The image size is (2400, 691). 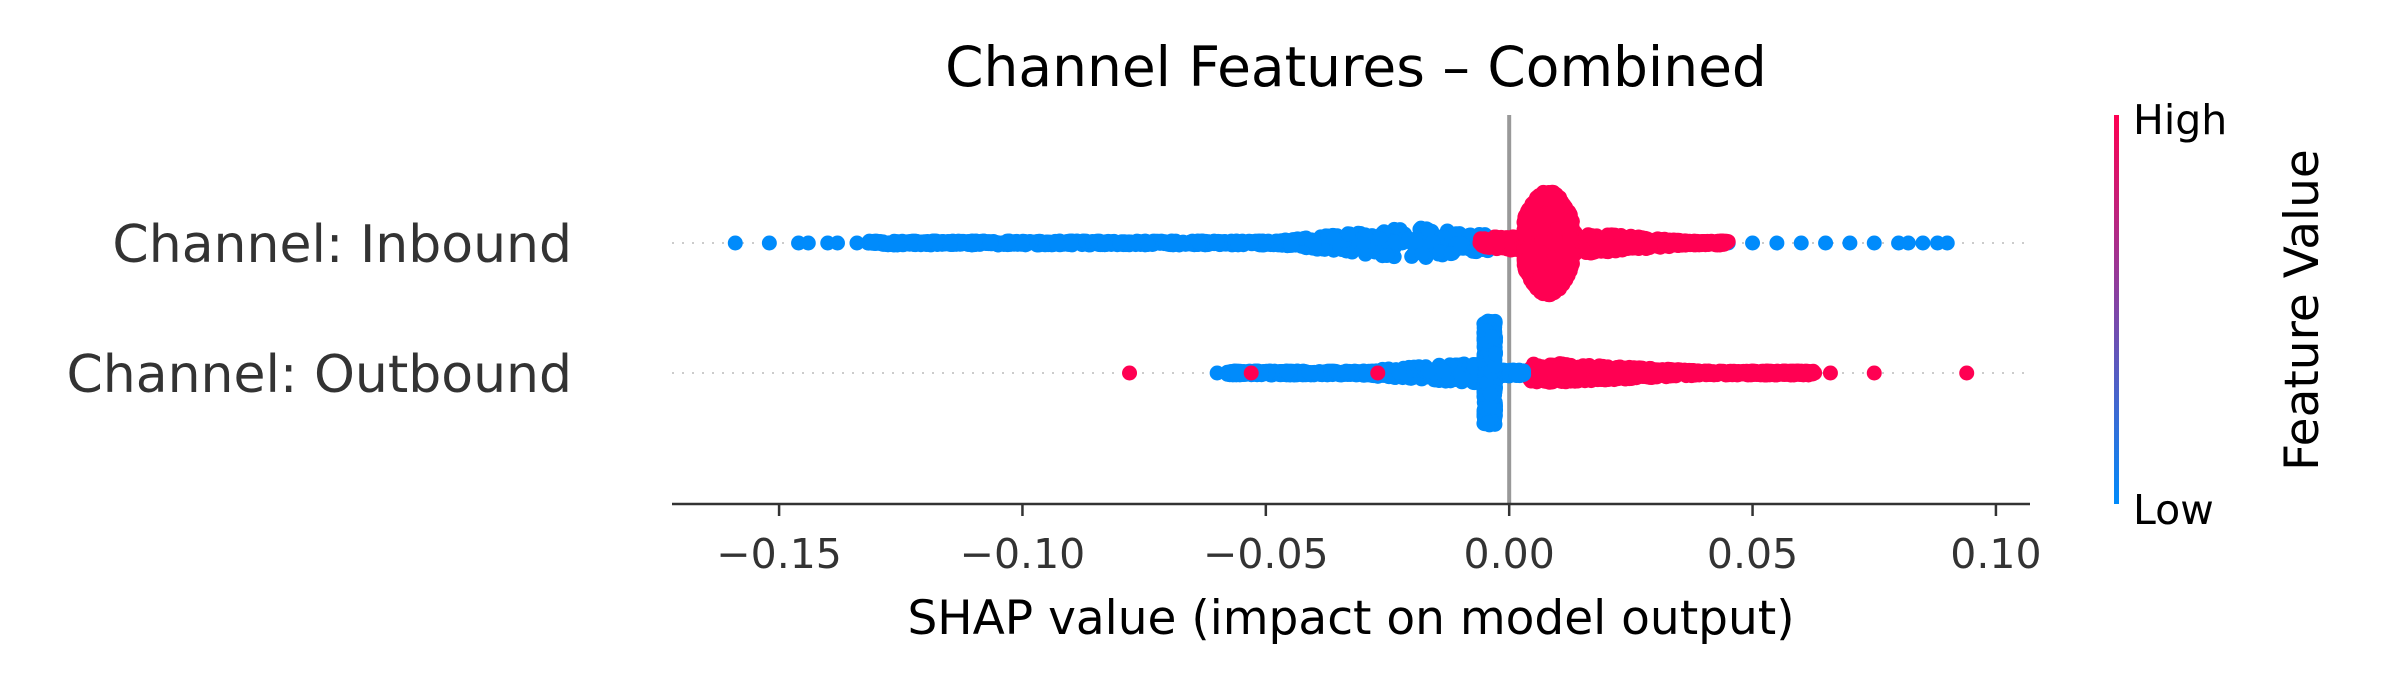 I want to click on chart-title: Channel Features – Combined, so click(x=1356, y=67).